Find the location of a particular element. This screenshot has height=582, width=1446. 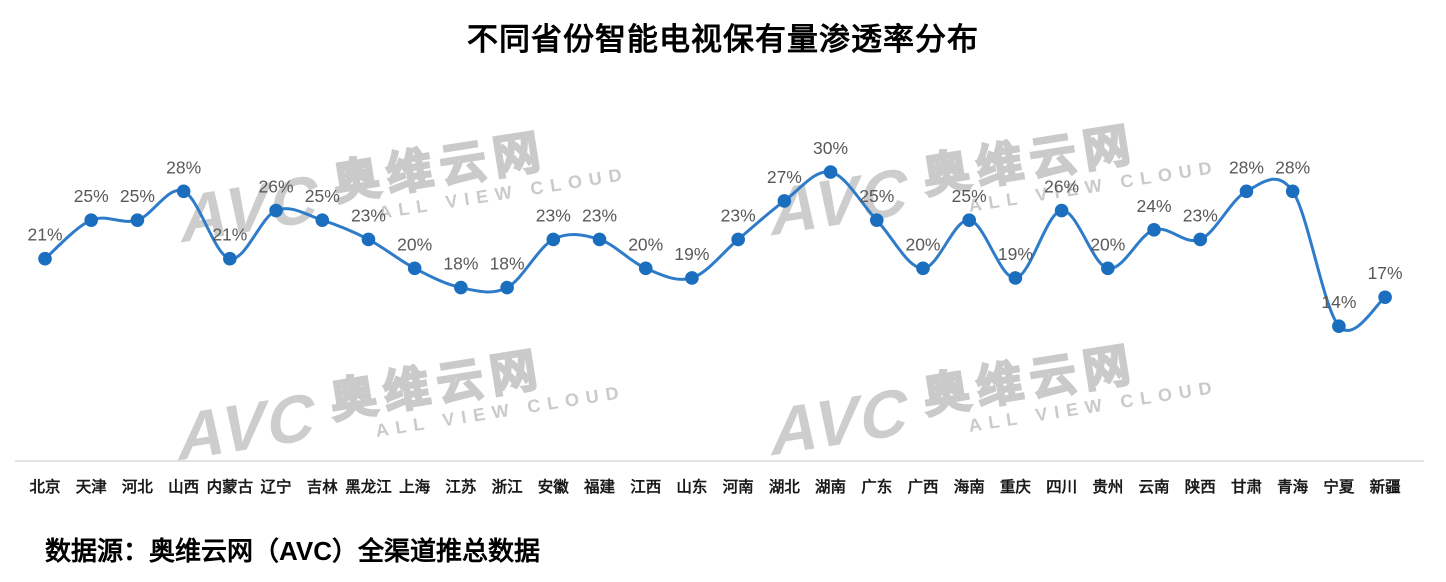

x-axis-label: 青海 is located at coordinates (1293, 486).